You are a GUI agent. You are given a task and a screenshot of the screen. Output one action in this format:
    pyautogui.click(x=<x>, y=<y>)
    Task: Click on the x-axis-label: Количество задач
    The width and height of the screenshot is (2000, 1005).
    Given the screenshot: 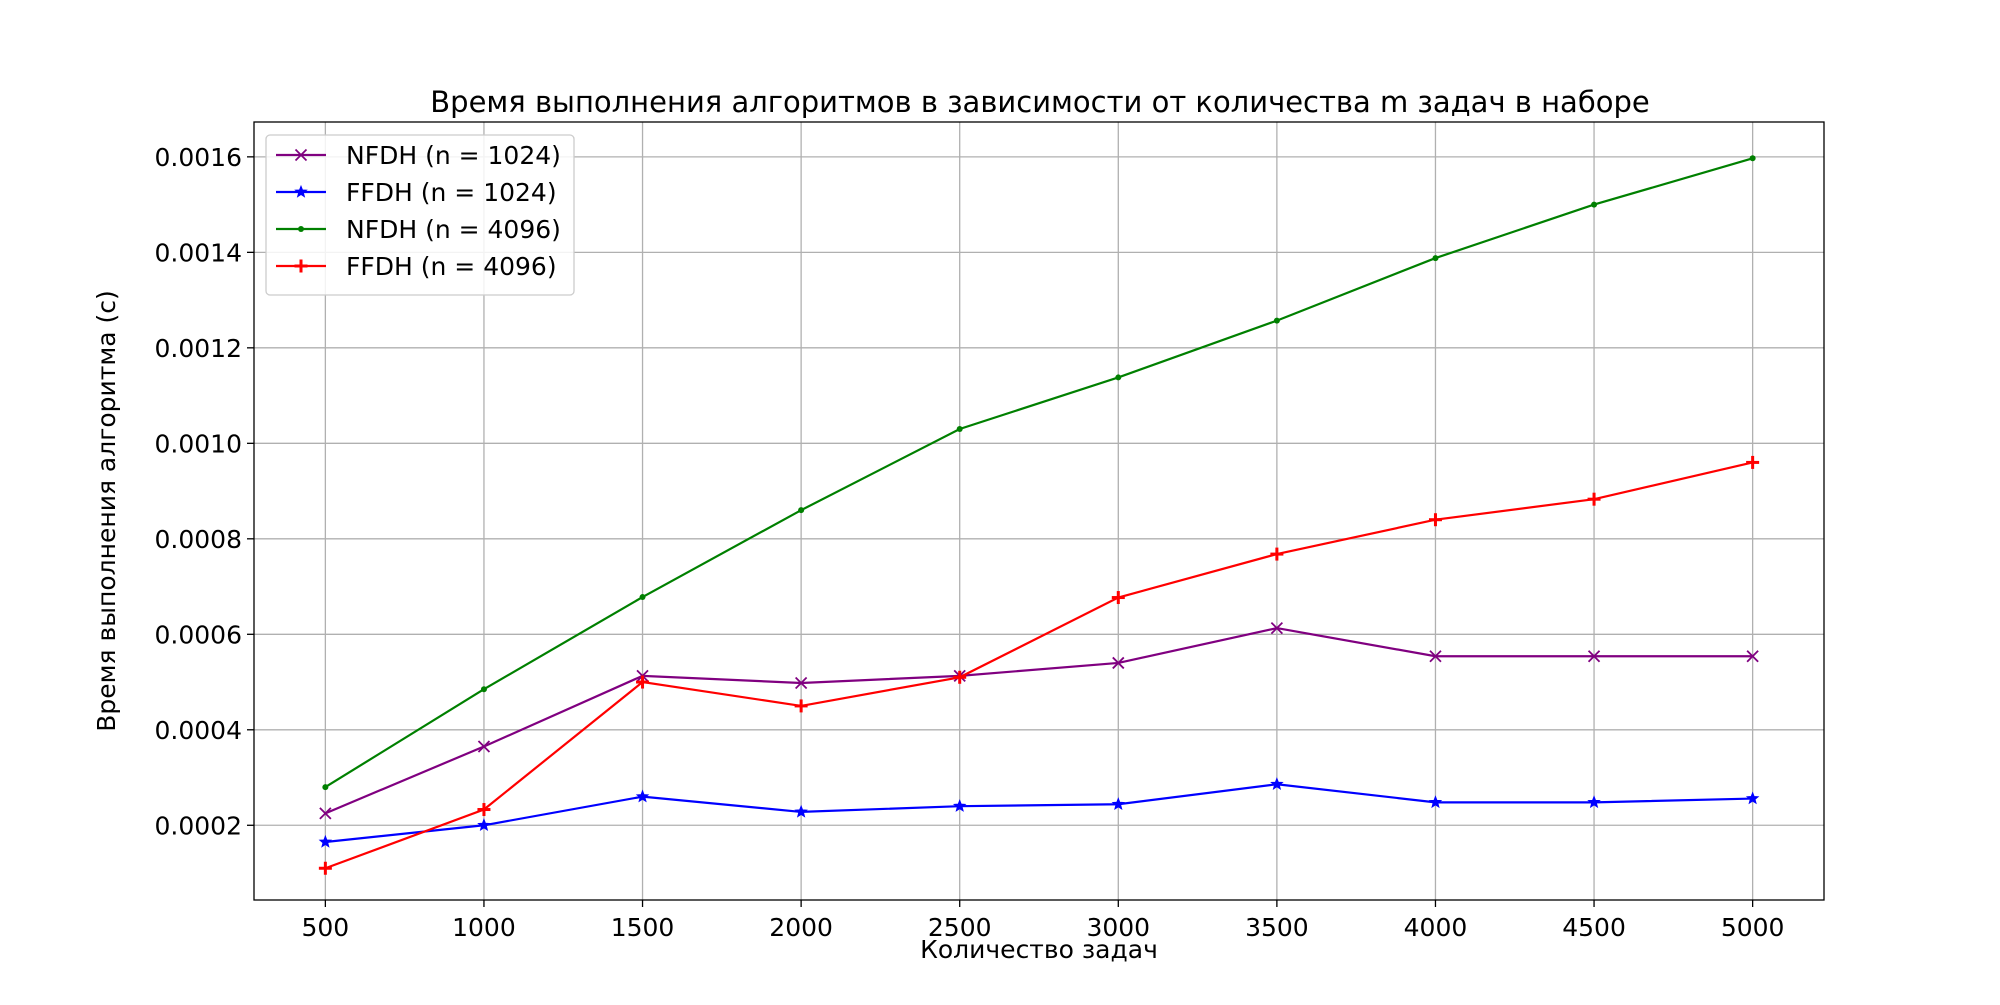 What is the action you would take?
    pyautogui.click(x=1039, y=949)
    